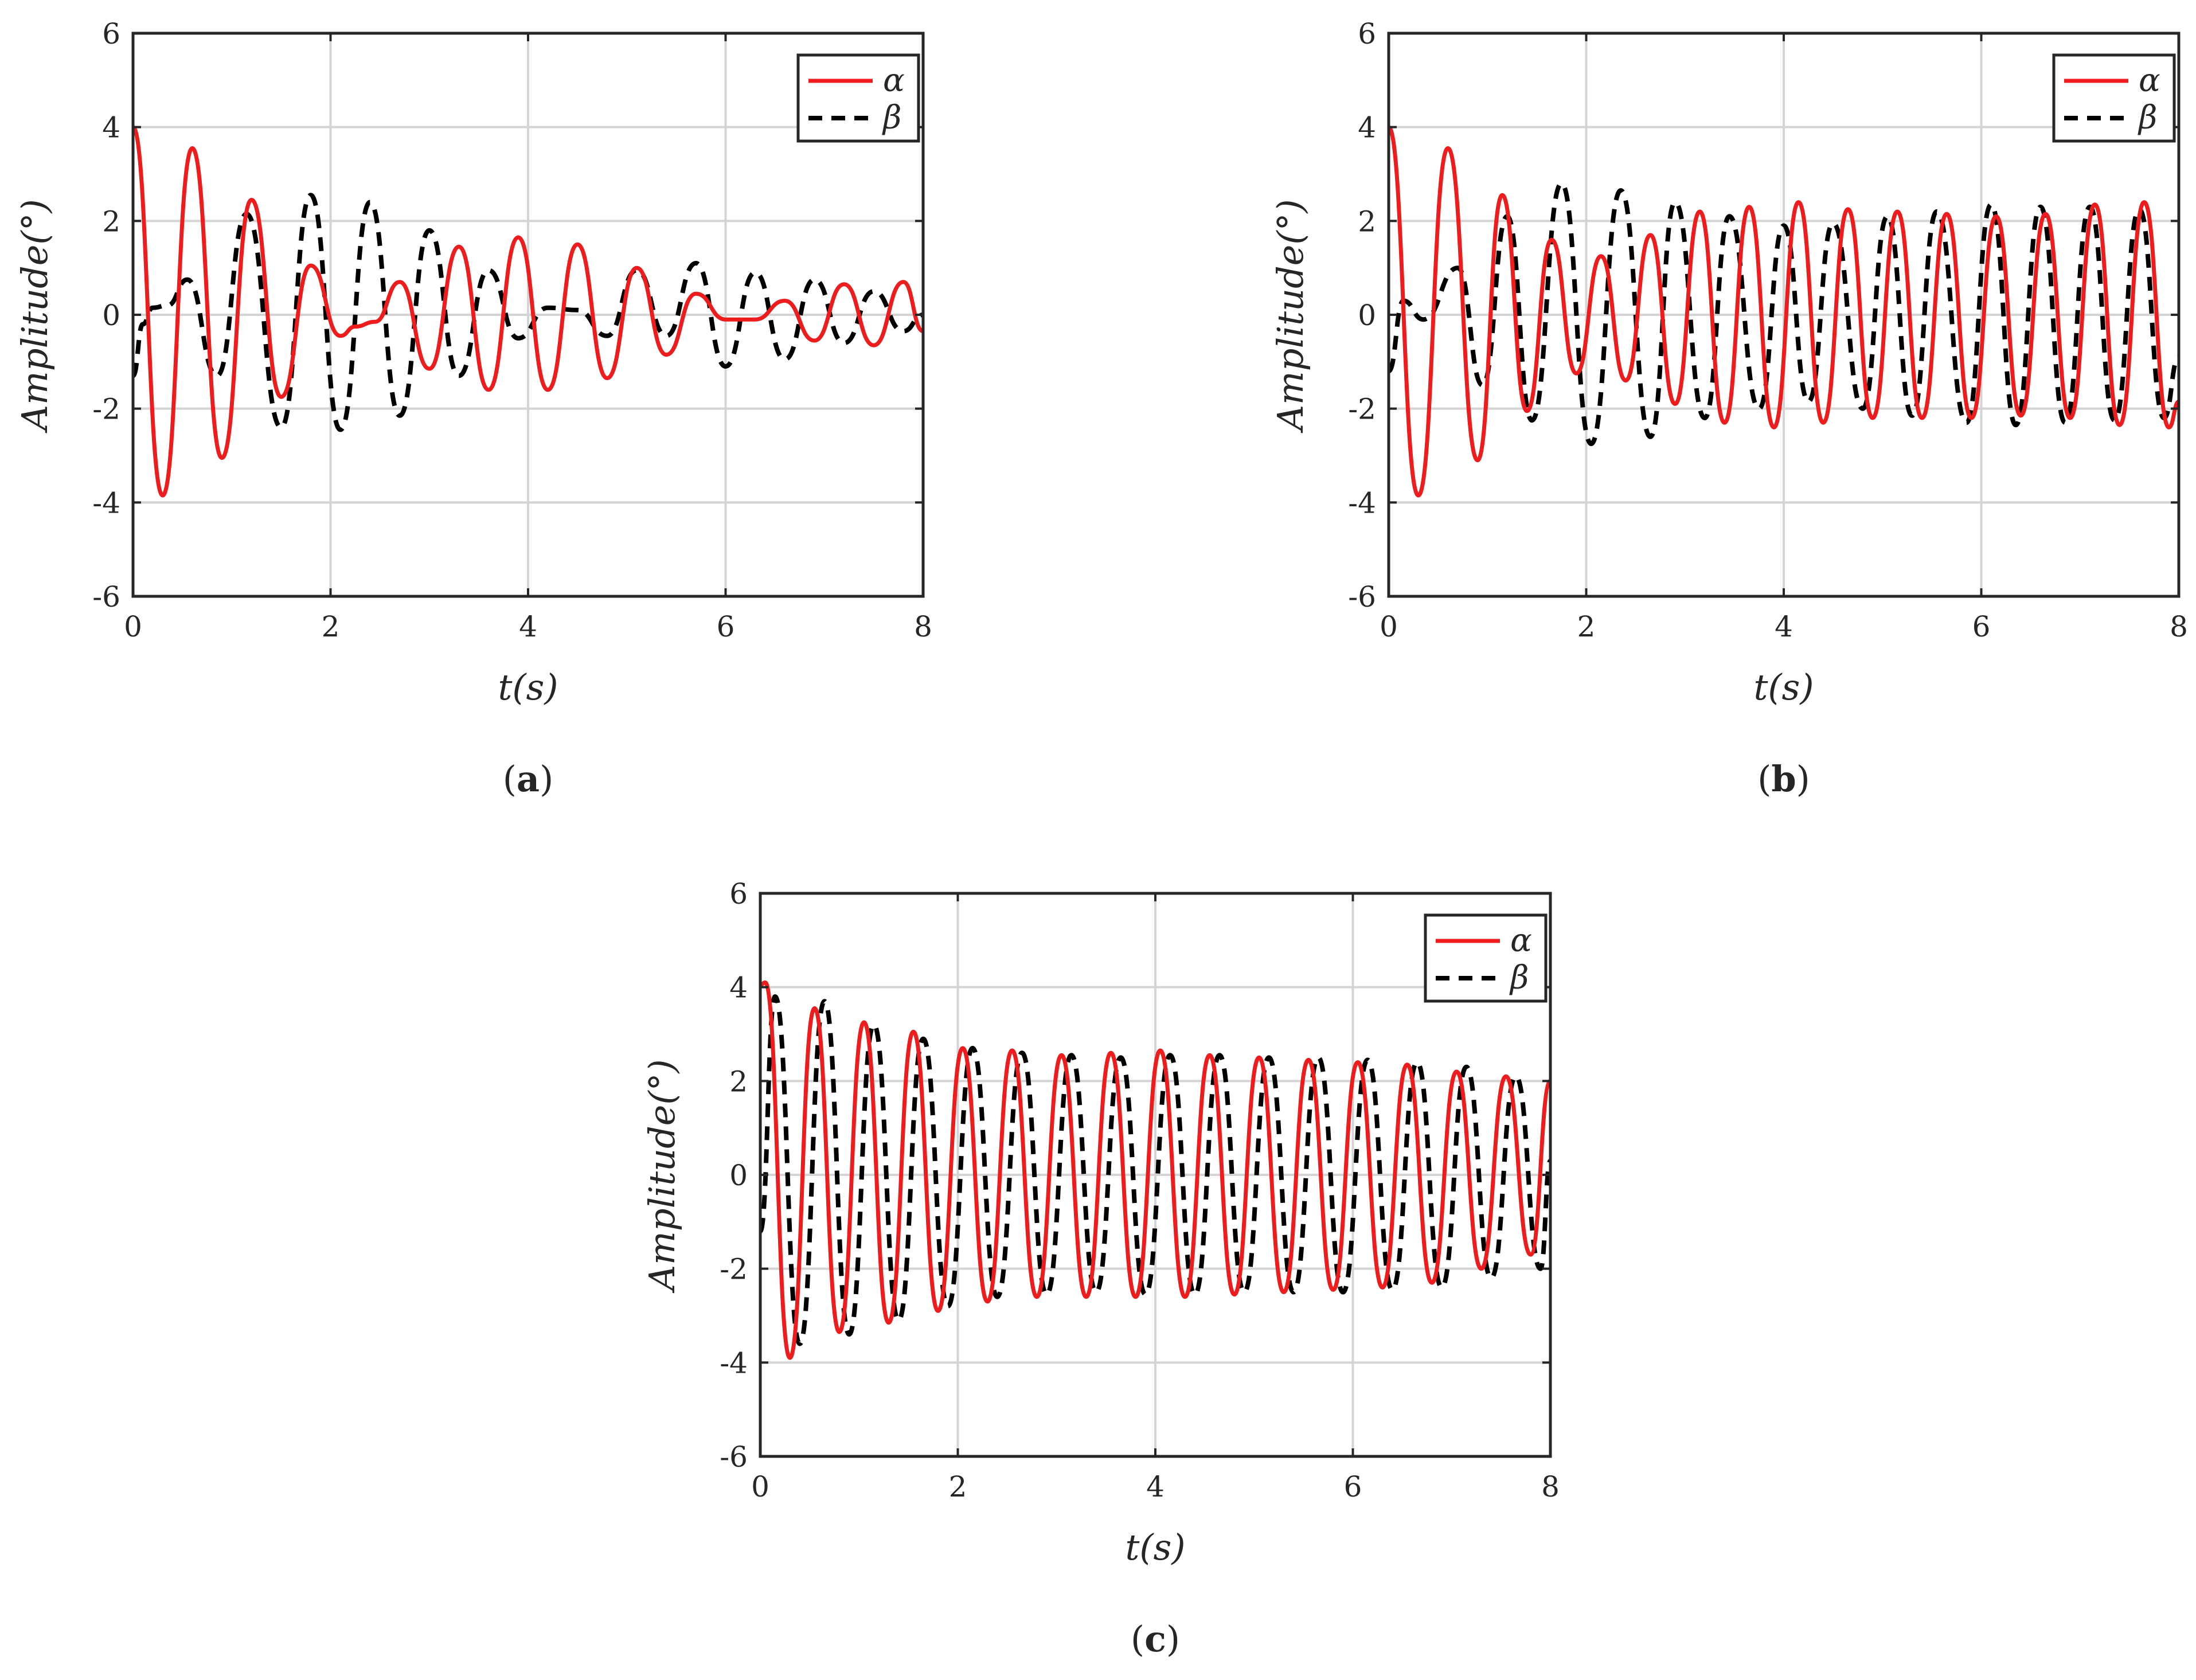 The image size is (2196, 1680). Describe the element at coordinates (1783, 779) in the screenshot. I see `panel-caption-b: (b)` at that location.